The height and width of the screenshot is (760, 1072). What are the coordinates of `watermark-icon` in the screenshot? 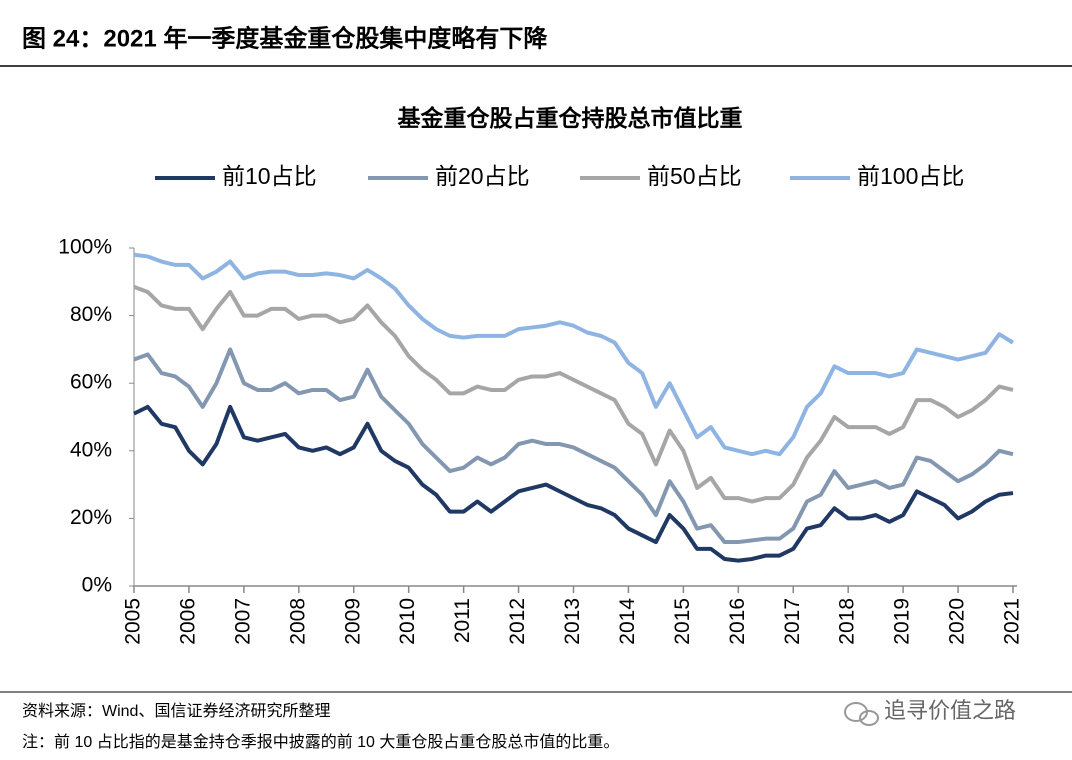 It's located at (861, 714).